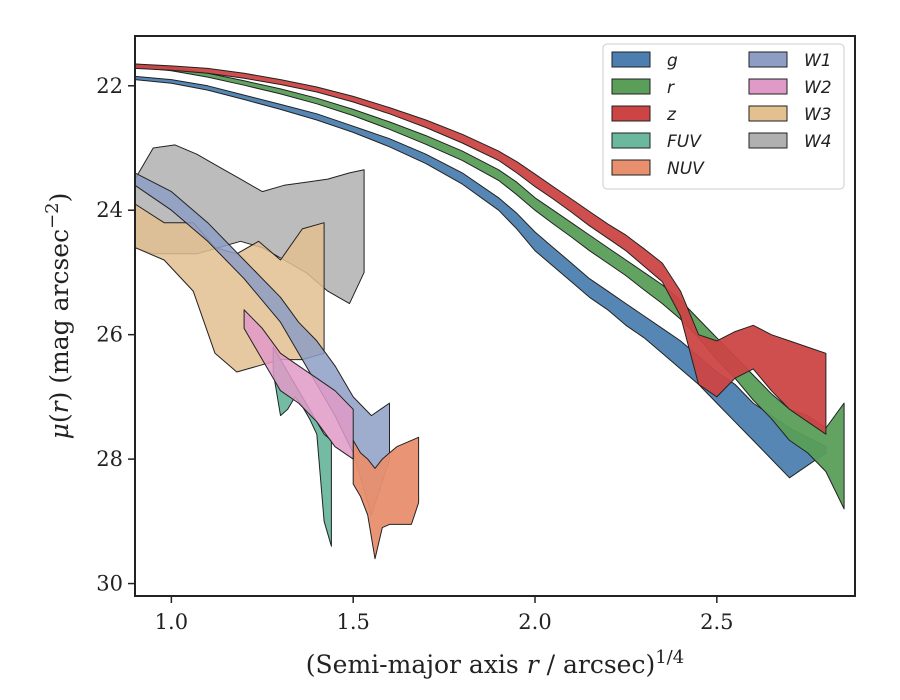 Image resolution: width=900 pixels, height=700 pixels. Describe the element at coordinates (716, 622) in the screenshot. I see `x-tick-label: 2.5` at that location.